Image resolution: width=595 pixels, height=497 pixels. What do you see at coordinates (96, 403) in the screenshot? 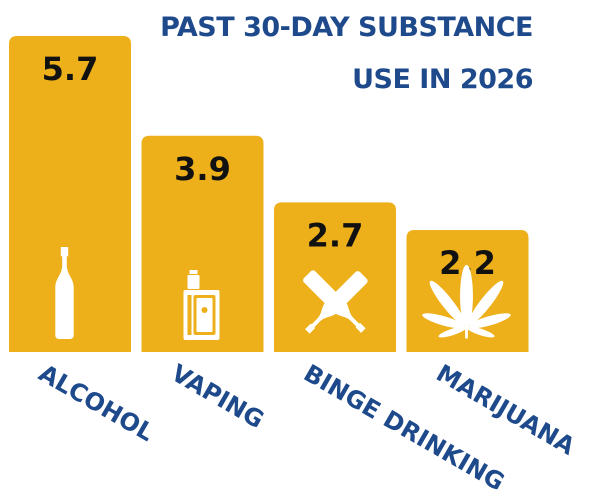
I see `category-label: ALCOHOL` at bounding box center [96, 403].